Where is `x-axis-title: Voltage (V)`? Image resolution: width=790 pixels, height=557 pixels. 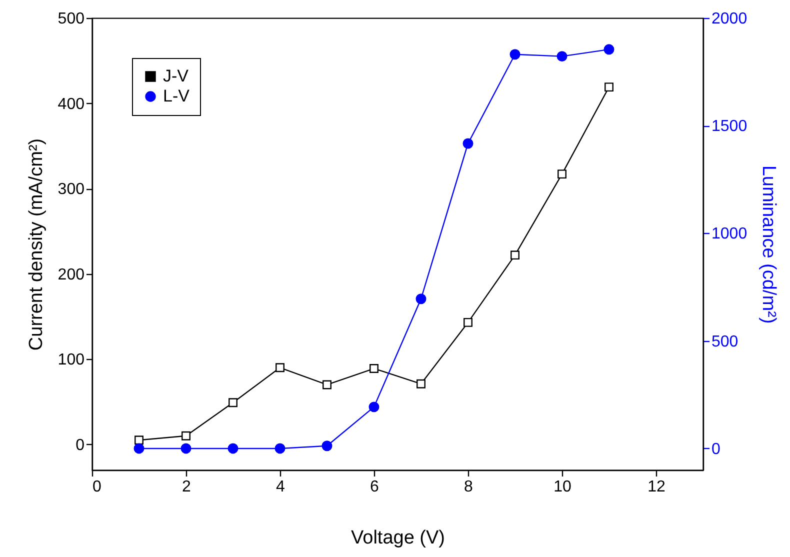 x-axis-title: Voltage (V) is located at coordinates (398, 538).